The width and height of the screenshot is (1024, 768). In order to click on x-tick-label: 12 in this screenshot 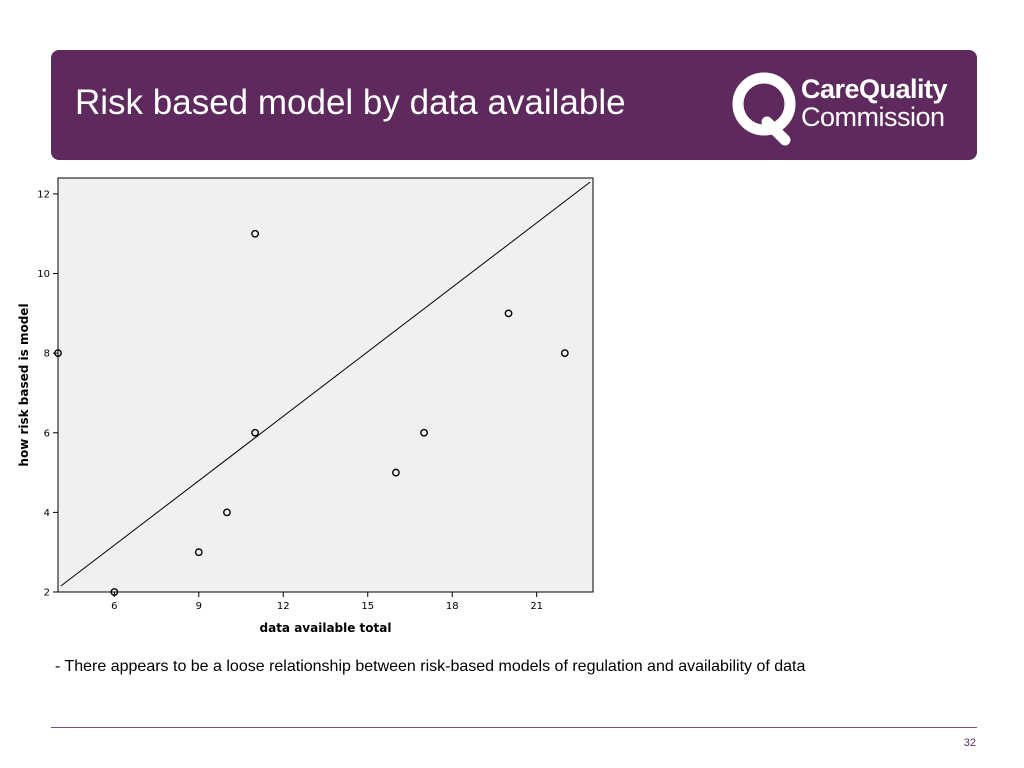, I will do `click(283, 606)`.